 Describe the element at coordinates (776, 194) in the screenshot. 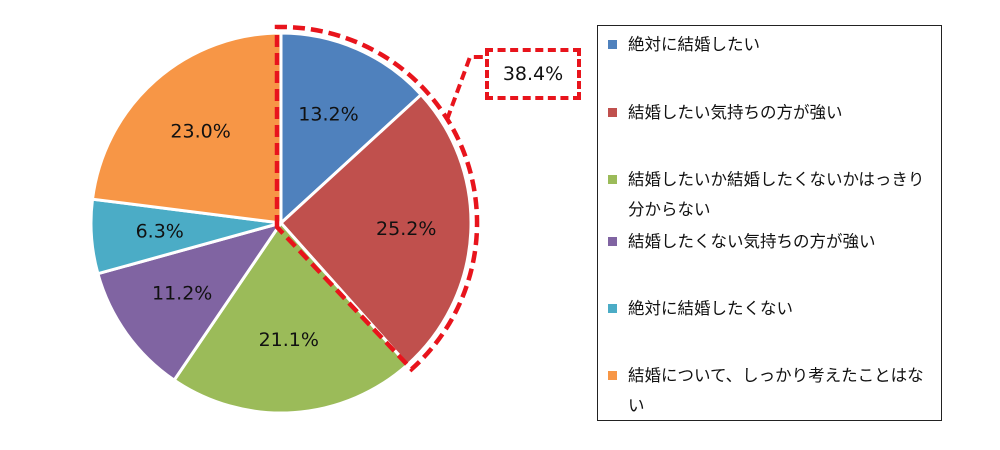

I see `legend-label-2: 結婚したいか結婚したくないかはっきり分からない` at that location.